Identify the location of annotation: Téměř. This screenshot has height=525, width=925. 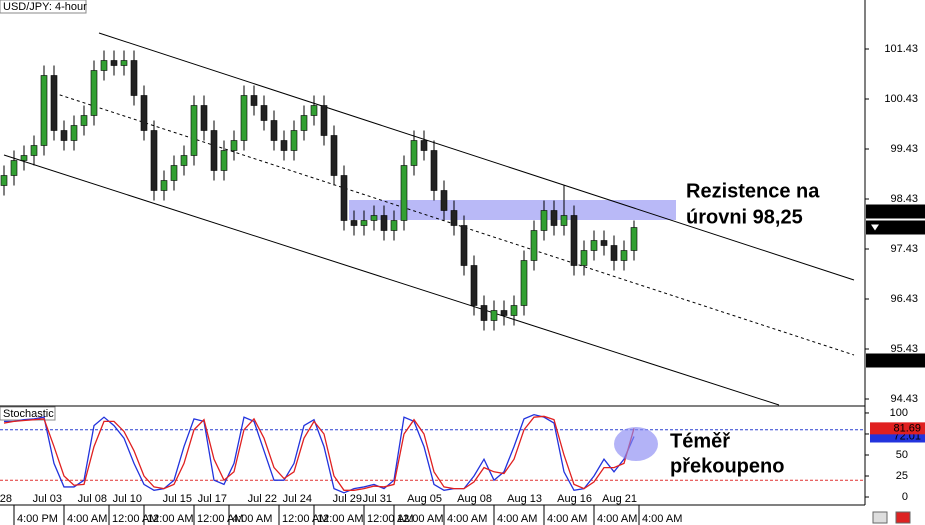
(700, 441).